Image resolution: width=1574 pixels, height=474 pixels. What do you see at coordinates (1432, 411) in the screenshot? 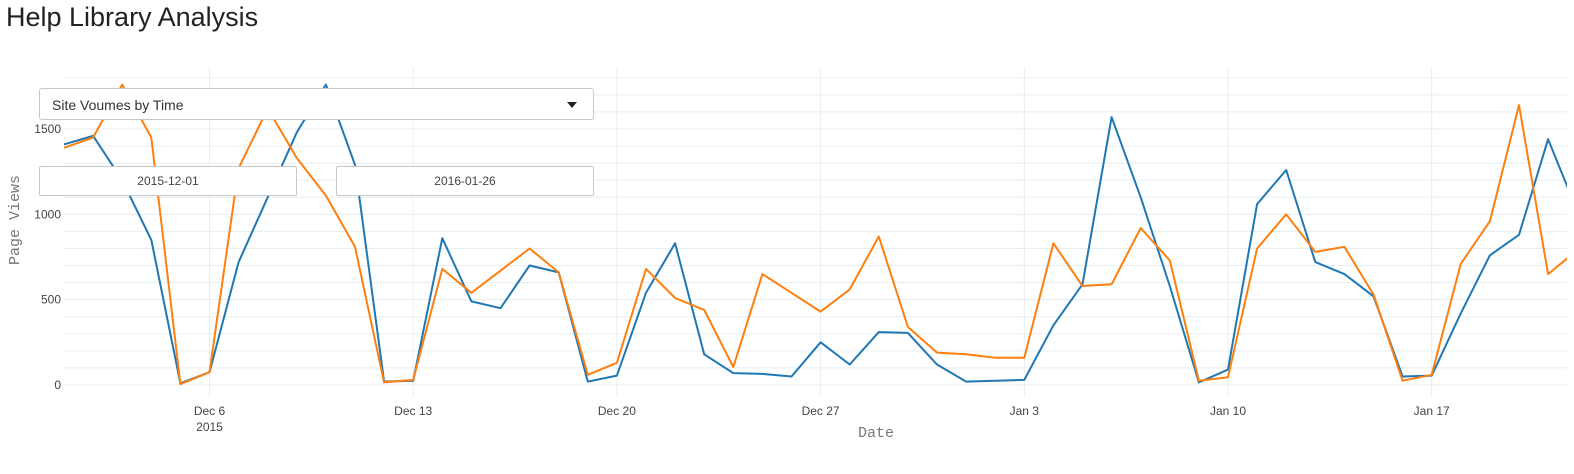
I see `x-tick-label: Jan 17` at bounding box center [1432, 411].